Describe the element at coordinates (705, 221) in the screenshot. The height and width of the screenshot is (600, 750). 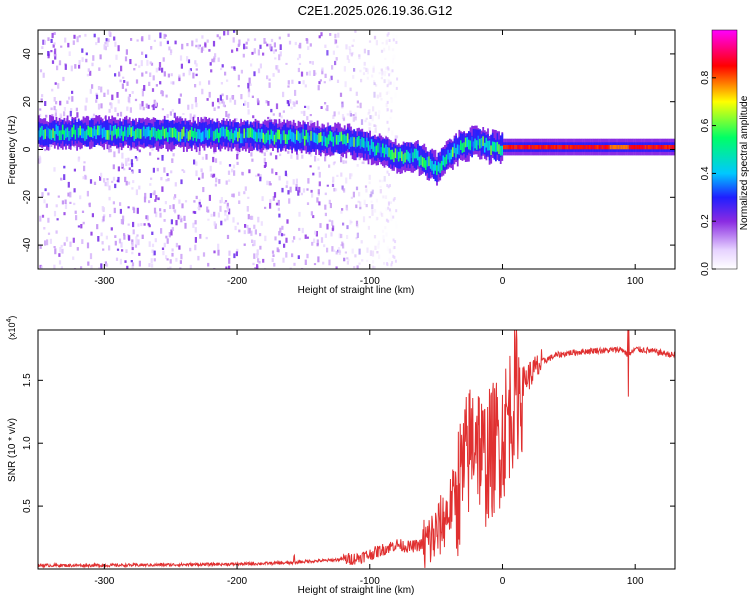
I see `colorbar-tick-label: 0.2` at that location.